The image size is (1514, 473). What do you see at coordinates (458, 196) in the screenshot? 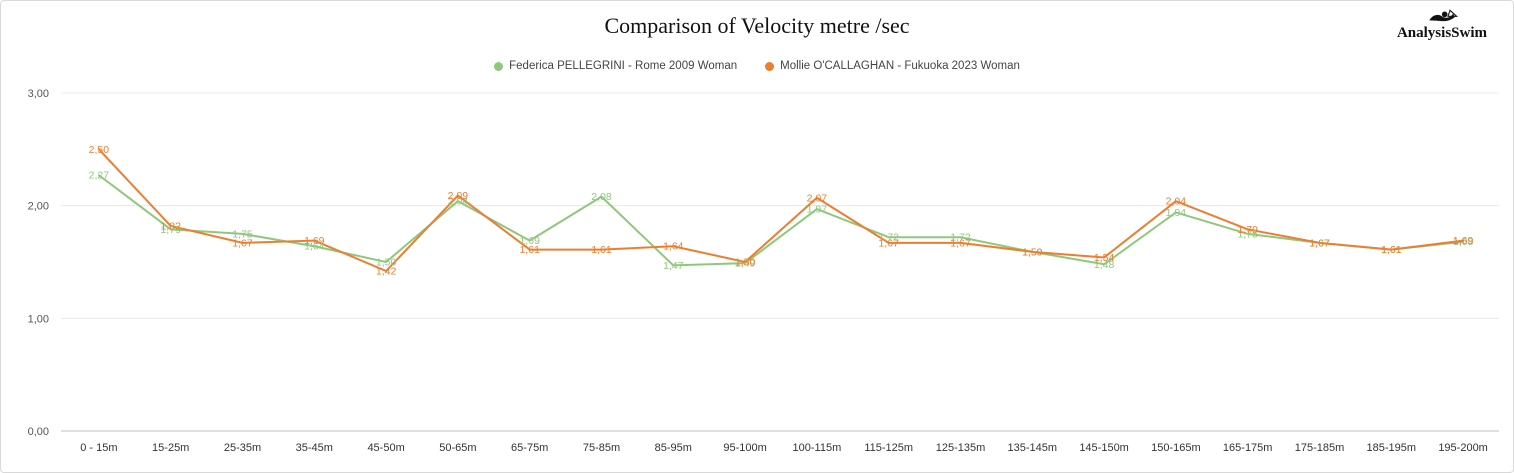
I see `data-label-series-1: 2,09` at bounding box center [458, 196].